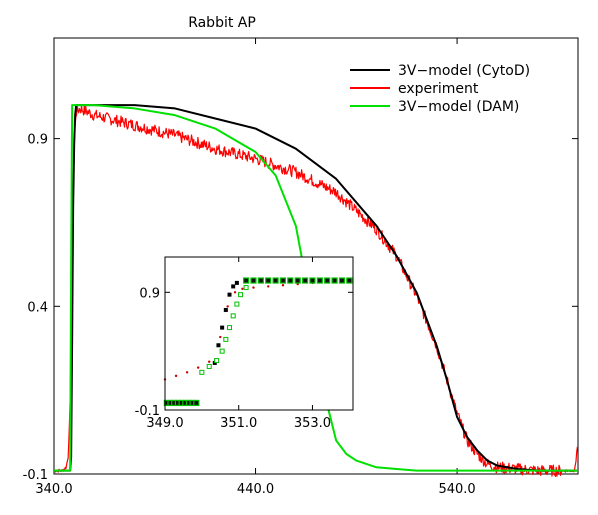  Describe the element at coordinates (458, 107) in the screenshot. I see `legend-label: 3V−model (DAM)` at that location.